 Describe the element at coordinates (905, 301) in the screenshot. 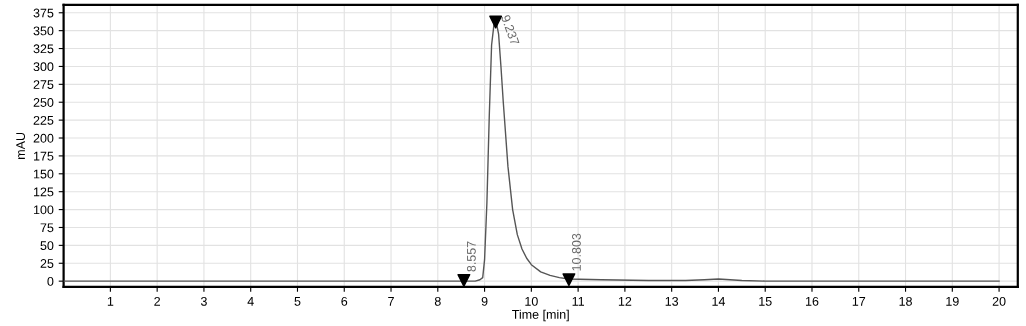

I see `x-tick-label: 18` at that location.